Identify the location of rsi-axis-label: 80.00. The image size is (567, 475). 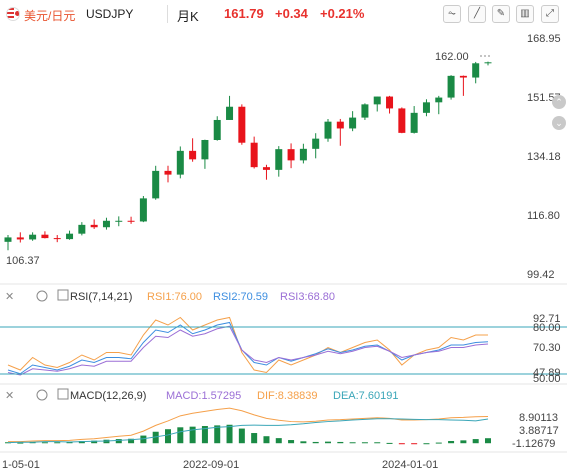
(547, 328).